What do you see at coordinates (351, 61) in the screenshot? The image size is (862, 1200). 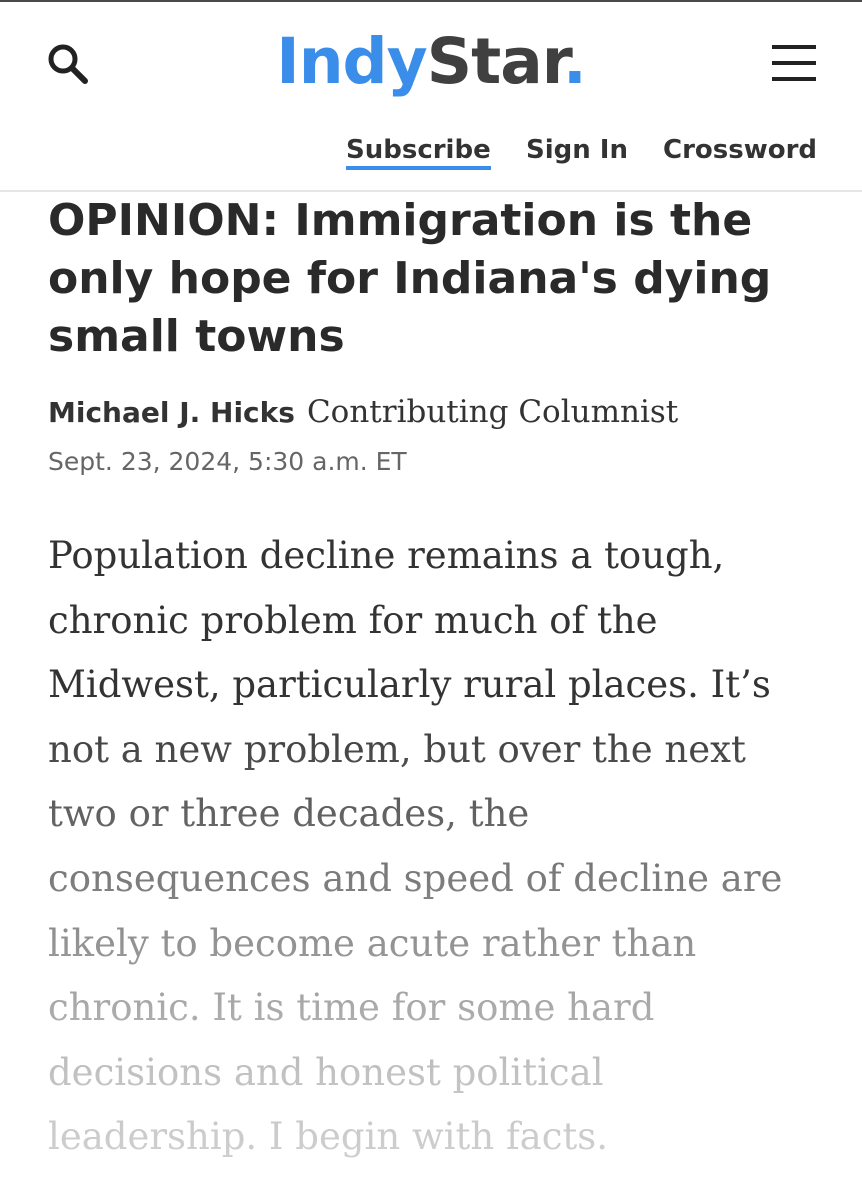 I see `logo-part-indy: Indy` at bounding box center [351, 61].